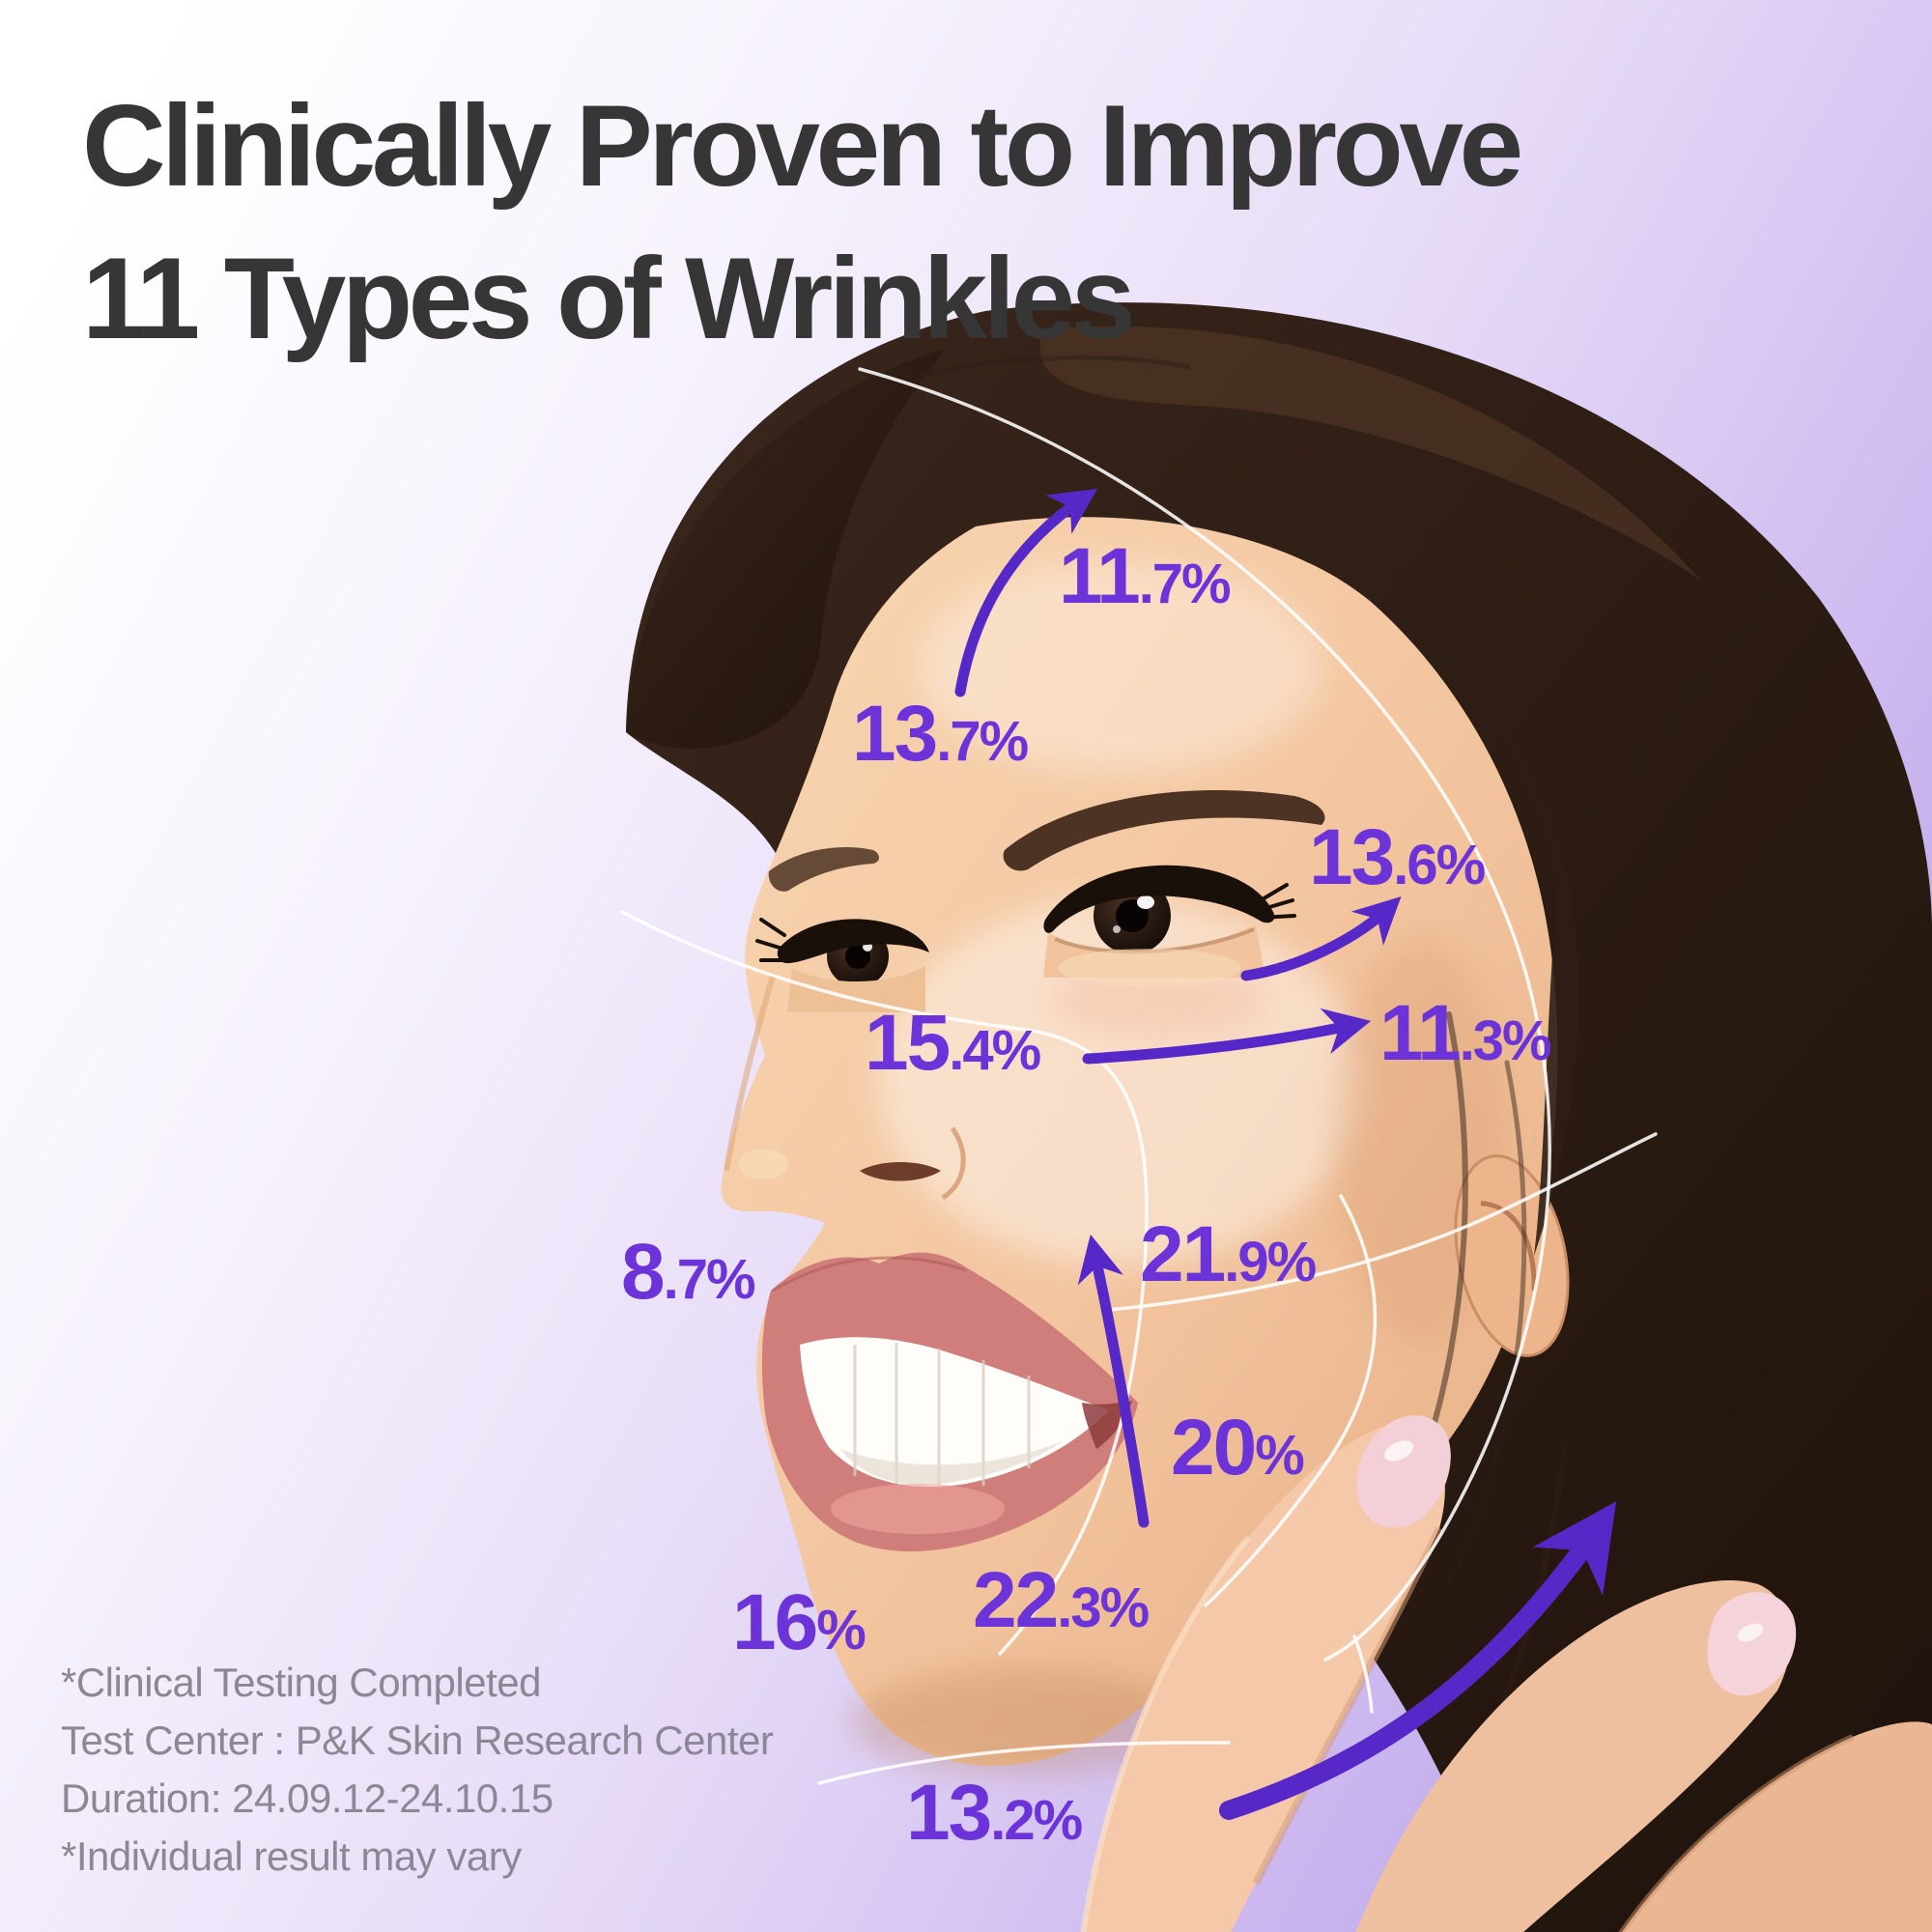 This screenshot has width=1932, height=1932. I want to click on percent-label-under-eye: 11.3%, so click(1465, 1033).